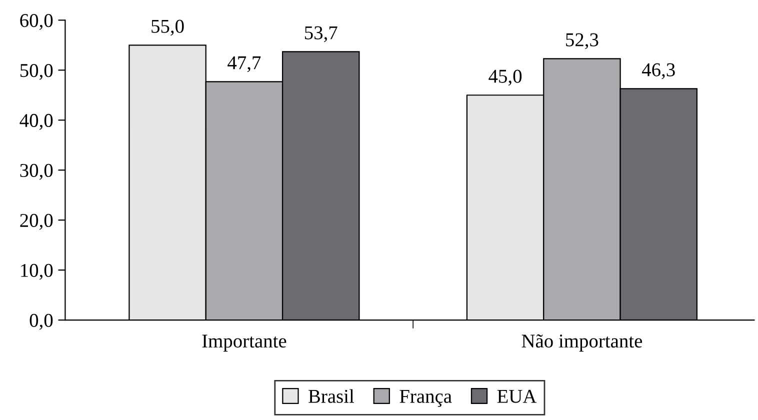 This screenshot has width=758, height=420. What do you see at coordinates (582, 343) in the screenshot?
I see `x-tick-label: Não importante` at bounding box center [582, 343].